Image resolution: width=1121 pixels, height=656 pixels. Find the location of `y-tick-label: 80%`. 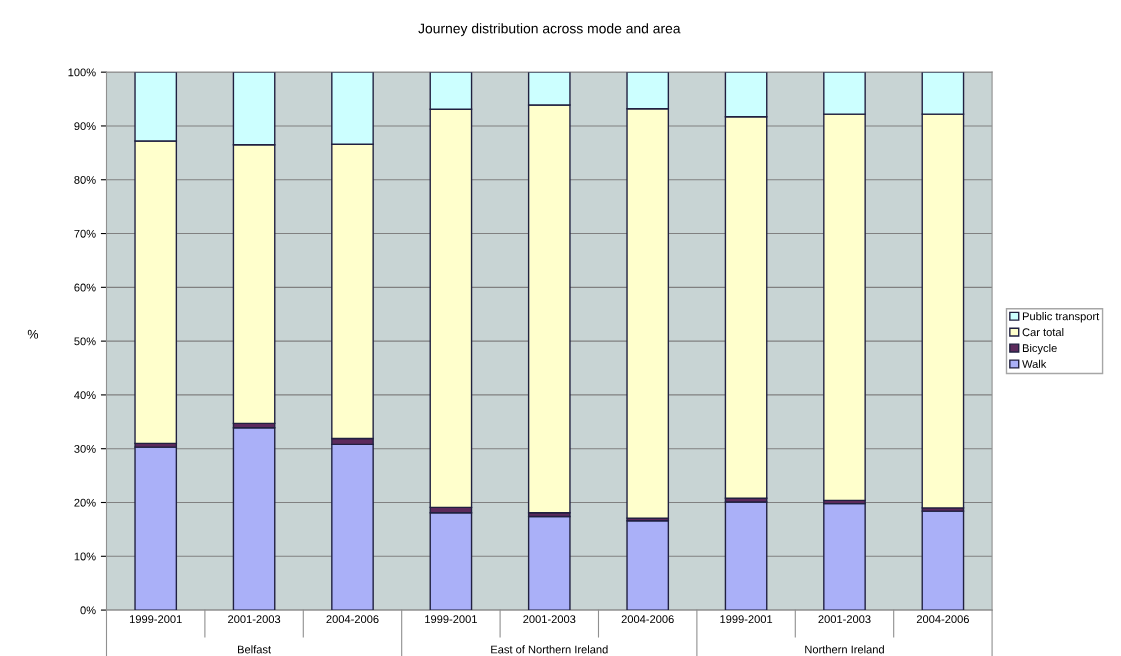

y-tick-label: 80% is located at coordinates (85, 180).